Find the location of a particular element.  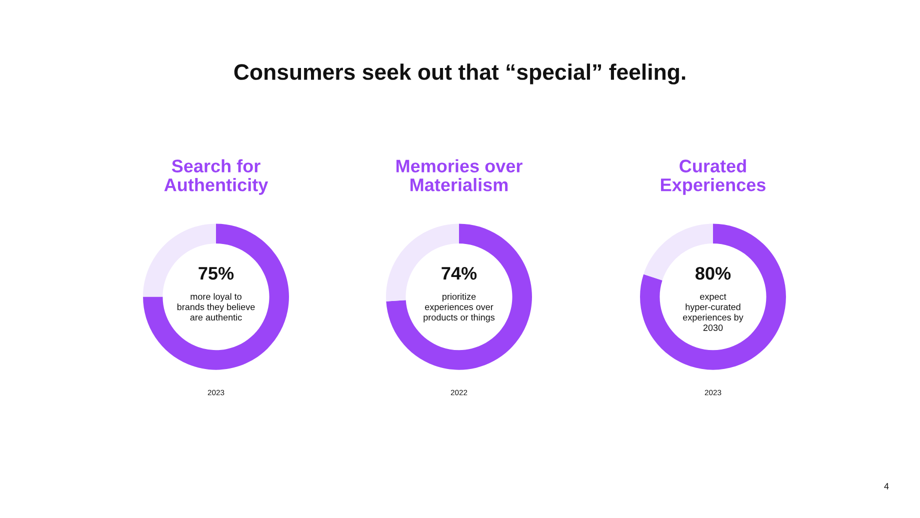

chart-title: Memories over Materialism is located at coordinates (459, 175).